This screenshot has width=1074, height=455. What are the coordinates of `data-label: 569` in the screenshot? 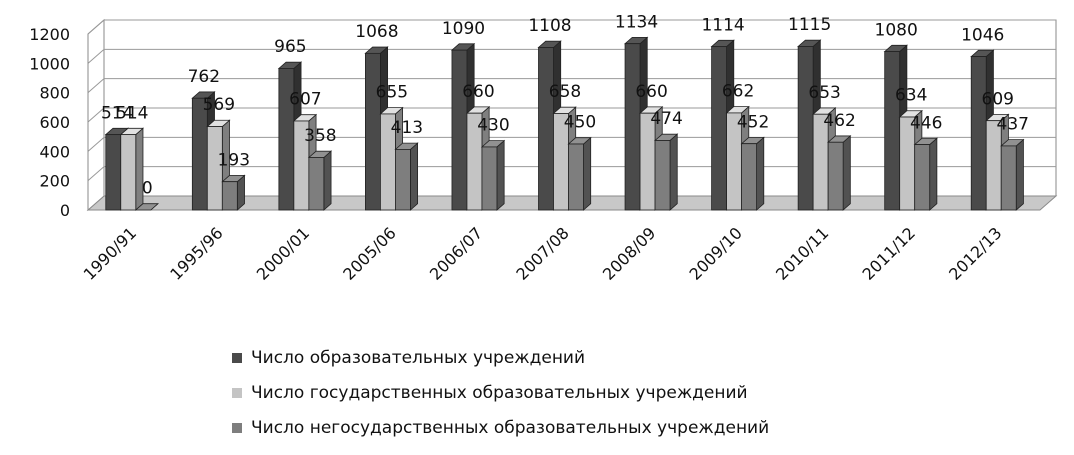 It's located at (219, 105).